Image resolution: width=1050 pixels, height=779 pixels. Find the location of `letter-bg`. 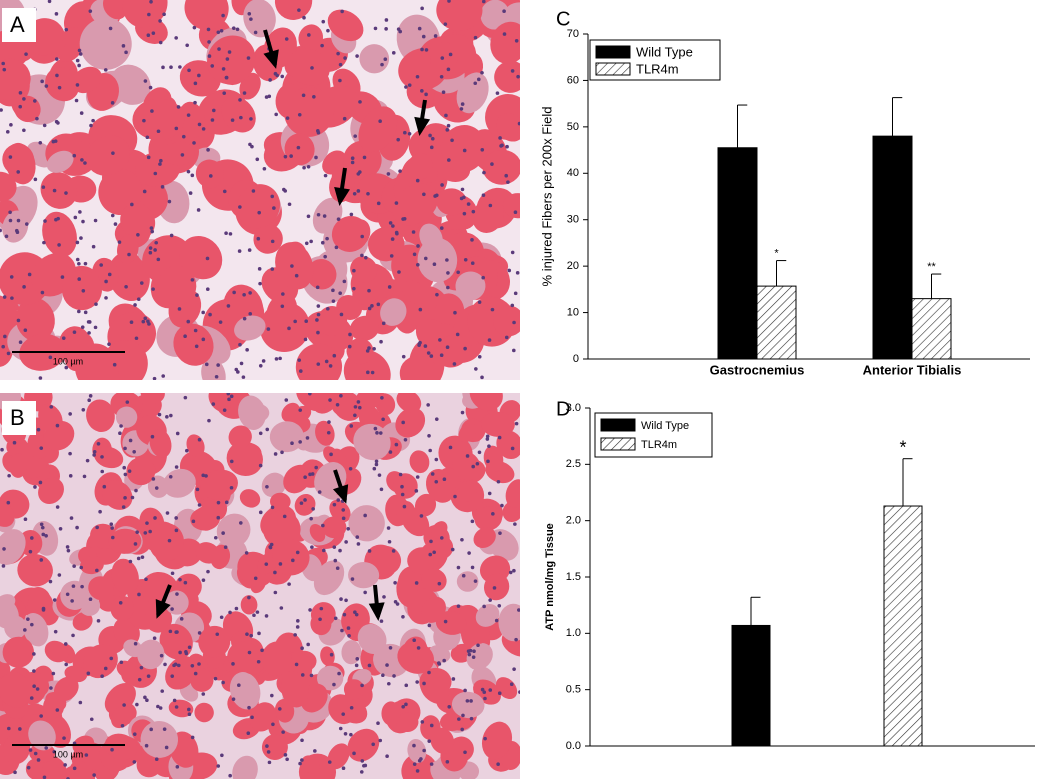

letter-bg is located at coordinates (19, 25).